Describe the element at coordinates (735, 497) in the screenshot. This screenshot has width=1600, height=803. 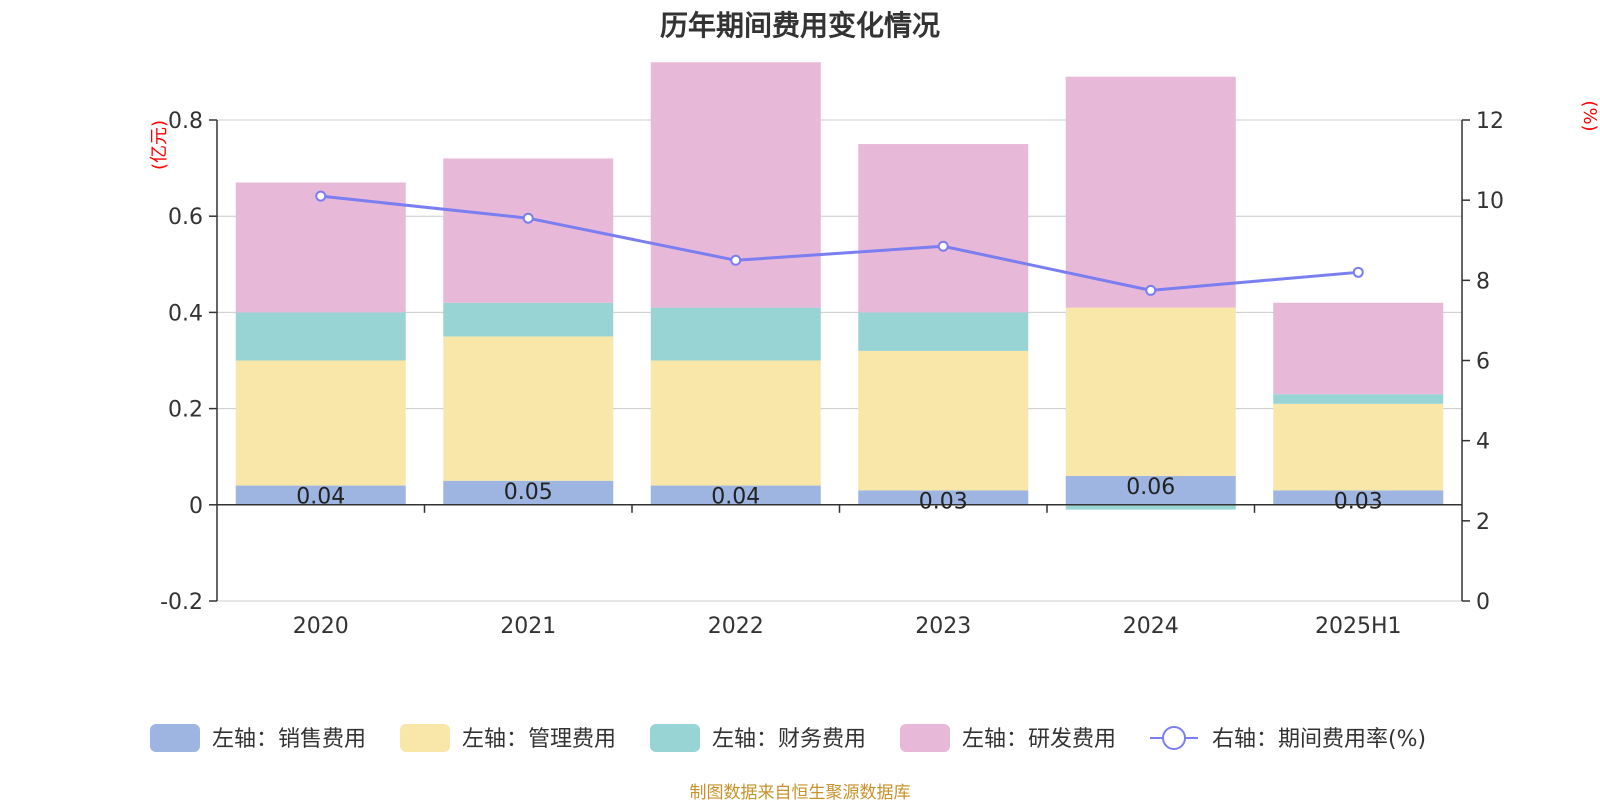
I see `data-label-2022: 0.04` at that location.